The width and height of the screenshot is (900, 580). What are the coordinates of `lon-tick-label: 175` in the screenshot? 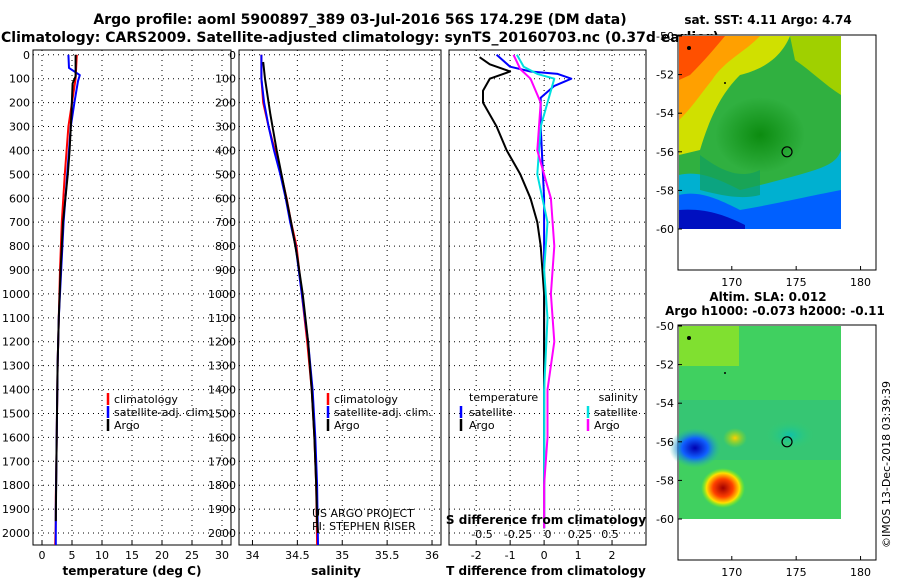 It's located at (796, 282).